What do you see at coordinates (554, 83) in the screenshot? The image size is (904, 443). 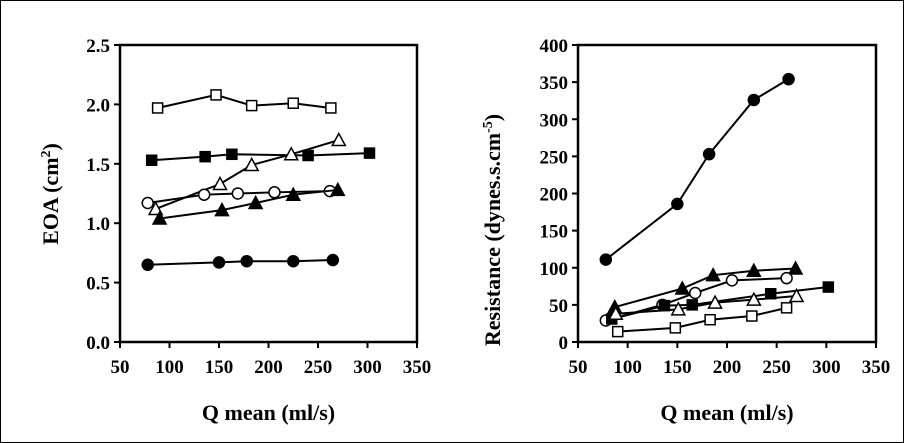 I see `y-tick-label: 350` at bounding box center [554, 83].